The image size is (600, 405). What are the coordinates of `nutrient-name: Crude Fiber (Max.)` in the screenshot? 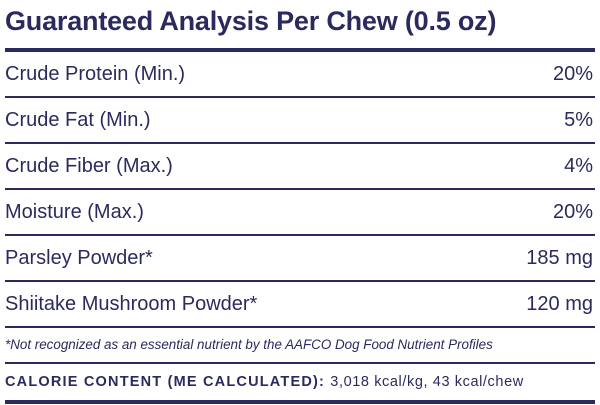 It's located at (89, 165).